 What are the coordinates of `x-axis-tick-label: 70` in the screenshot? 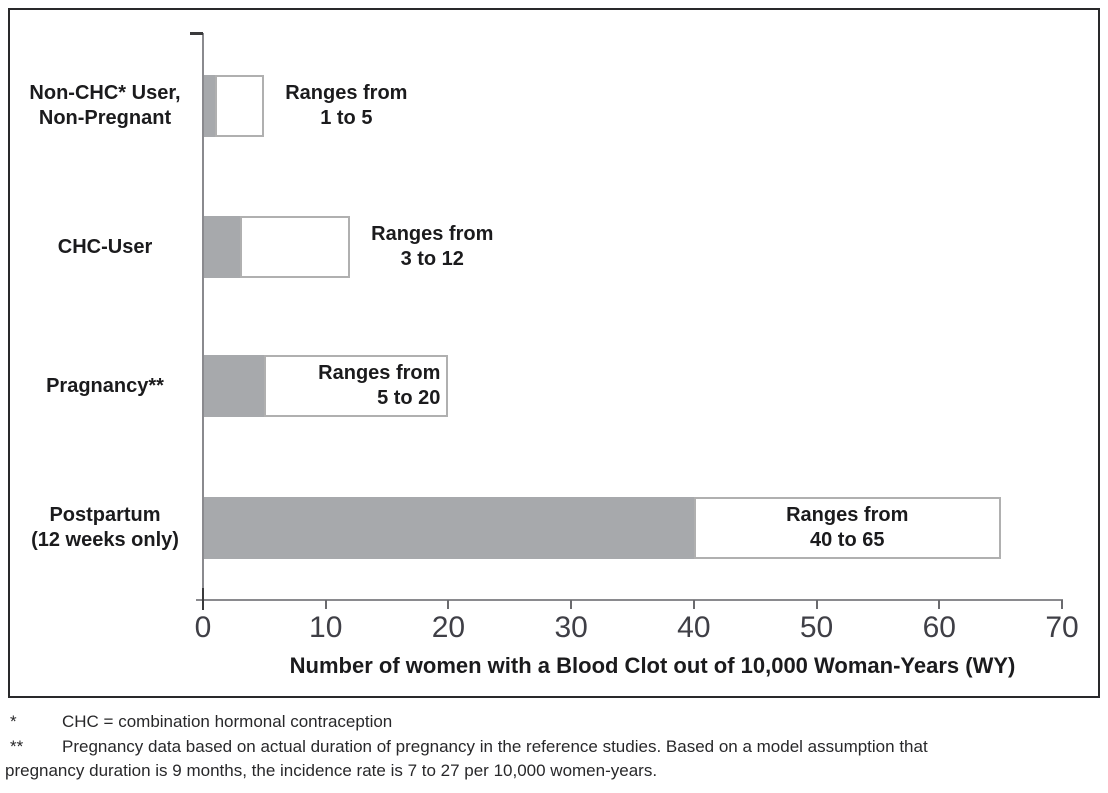 It's located at (1062, 627).